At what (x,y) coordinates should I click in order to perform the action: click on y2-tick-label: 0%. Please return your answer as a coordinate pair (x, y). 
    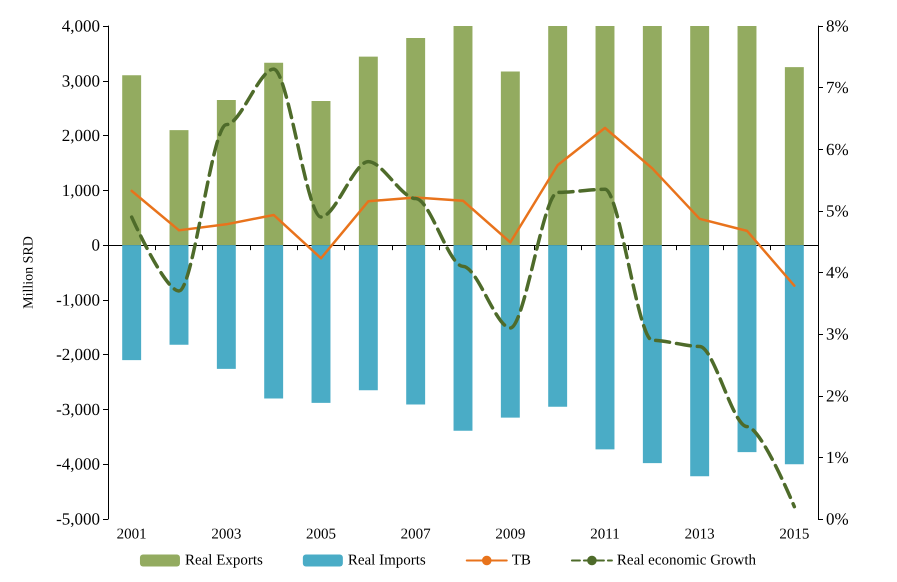
    Looking at the image, I should click on (837, 519).